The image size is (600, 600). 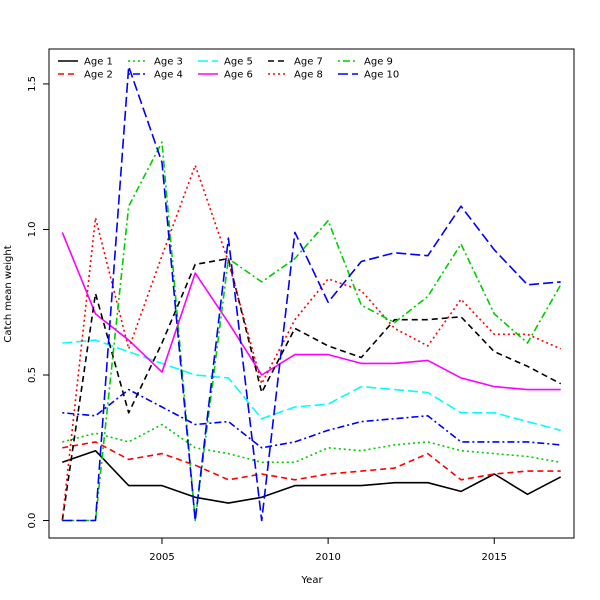 What do you see at coordinates (98, 75) in the screenshot?
I see `legend-label: Age 2` at bounding box center [98, 75].